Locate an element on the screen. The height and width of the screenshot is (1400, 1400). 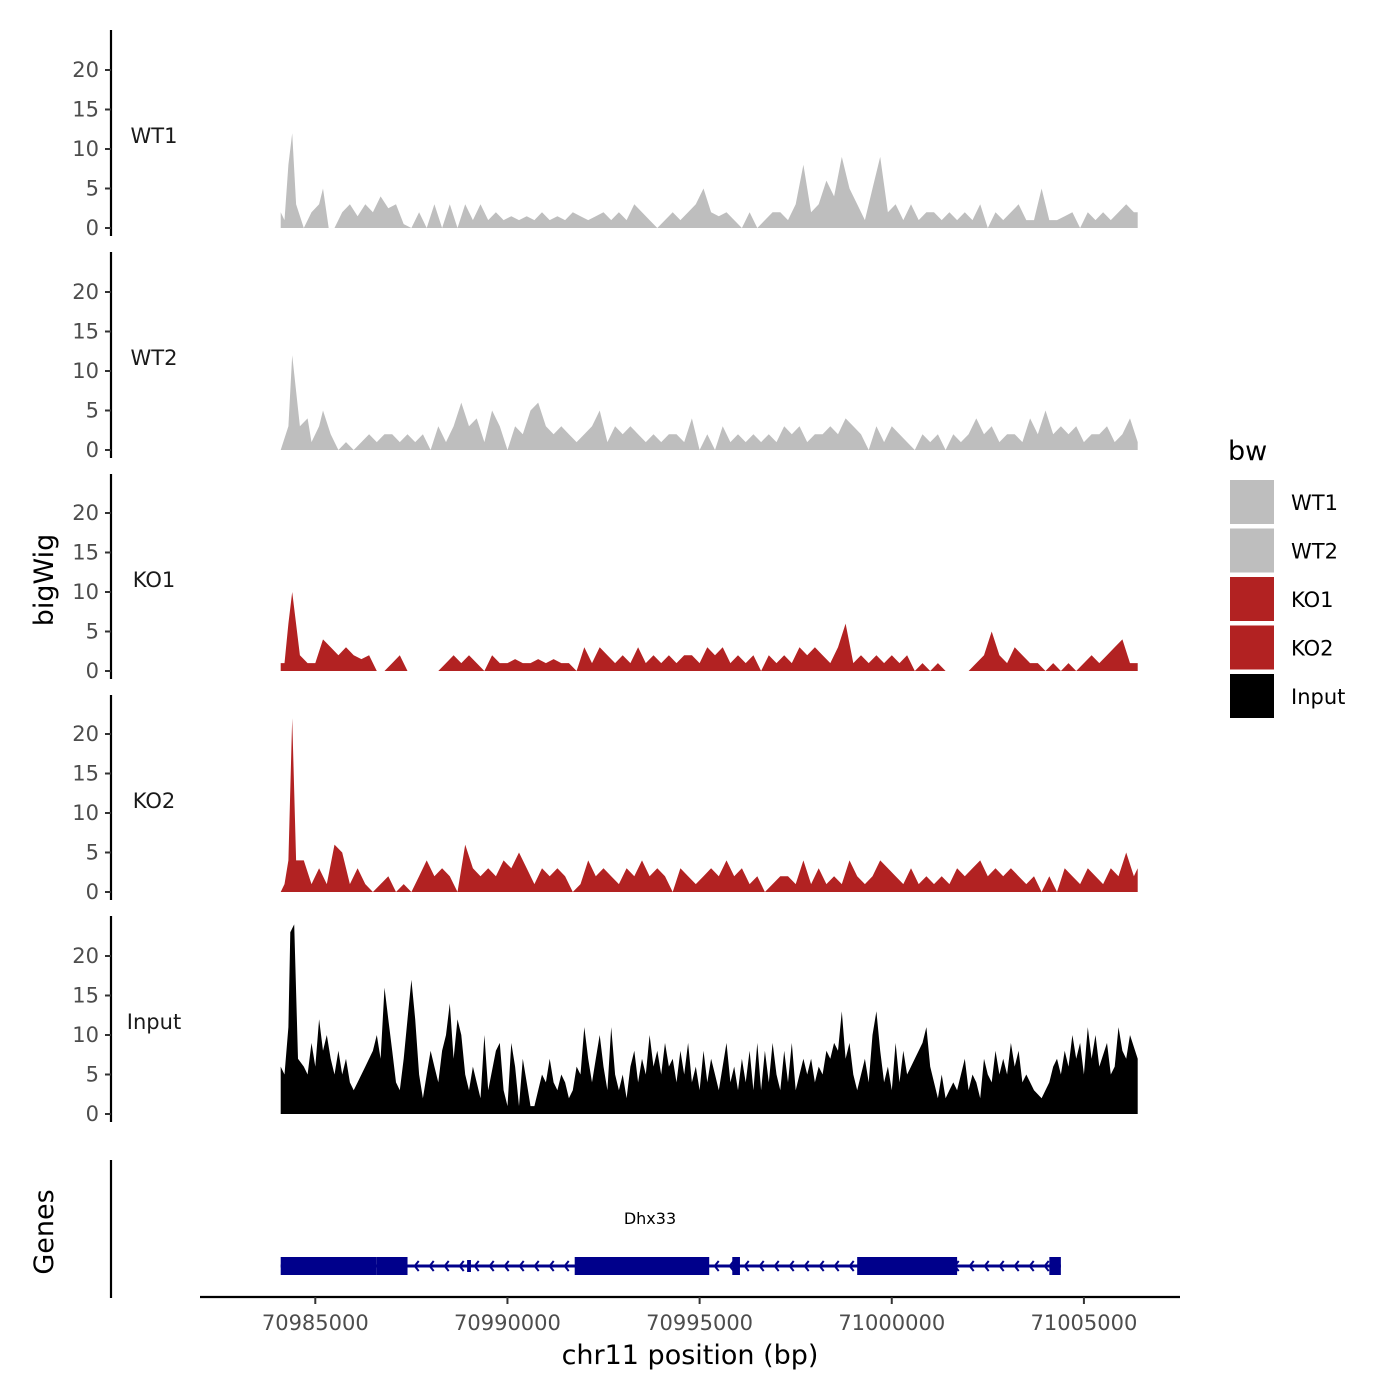
legend-label: KO2 is located at coordinates (1312, 649).